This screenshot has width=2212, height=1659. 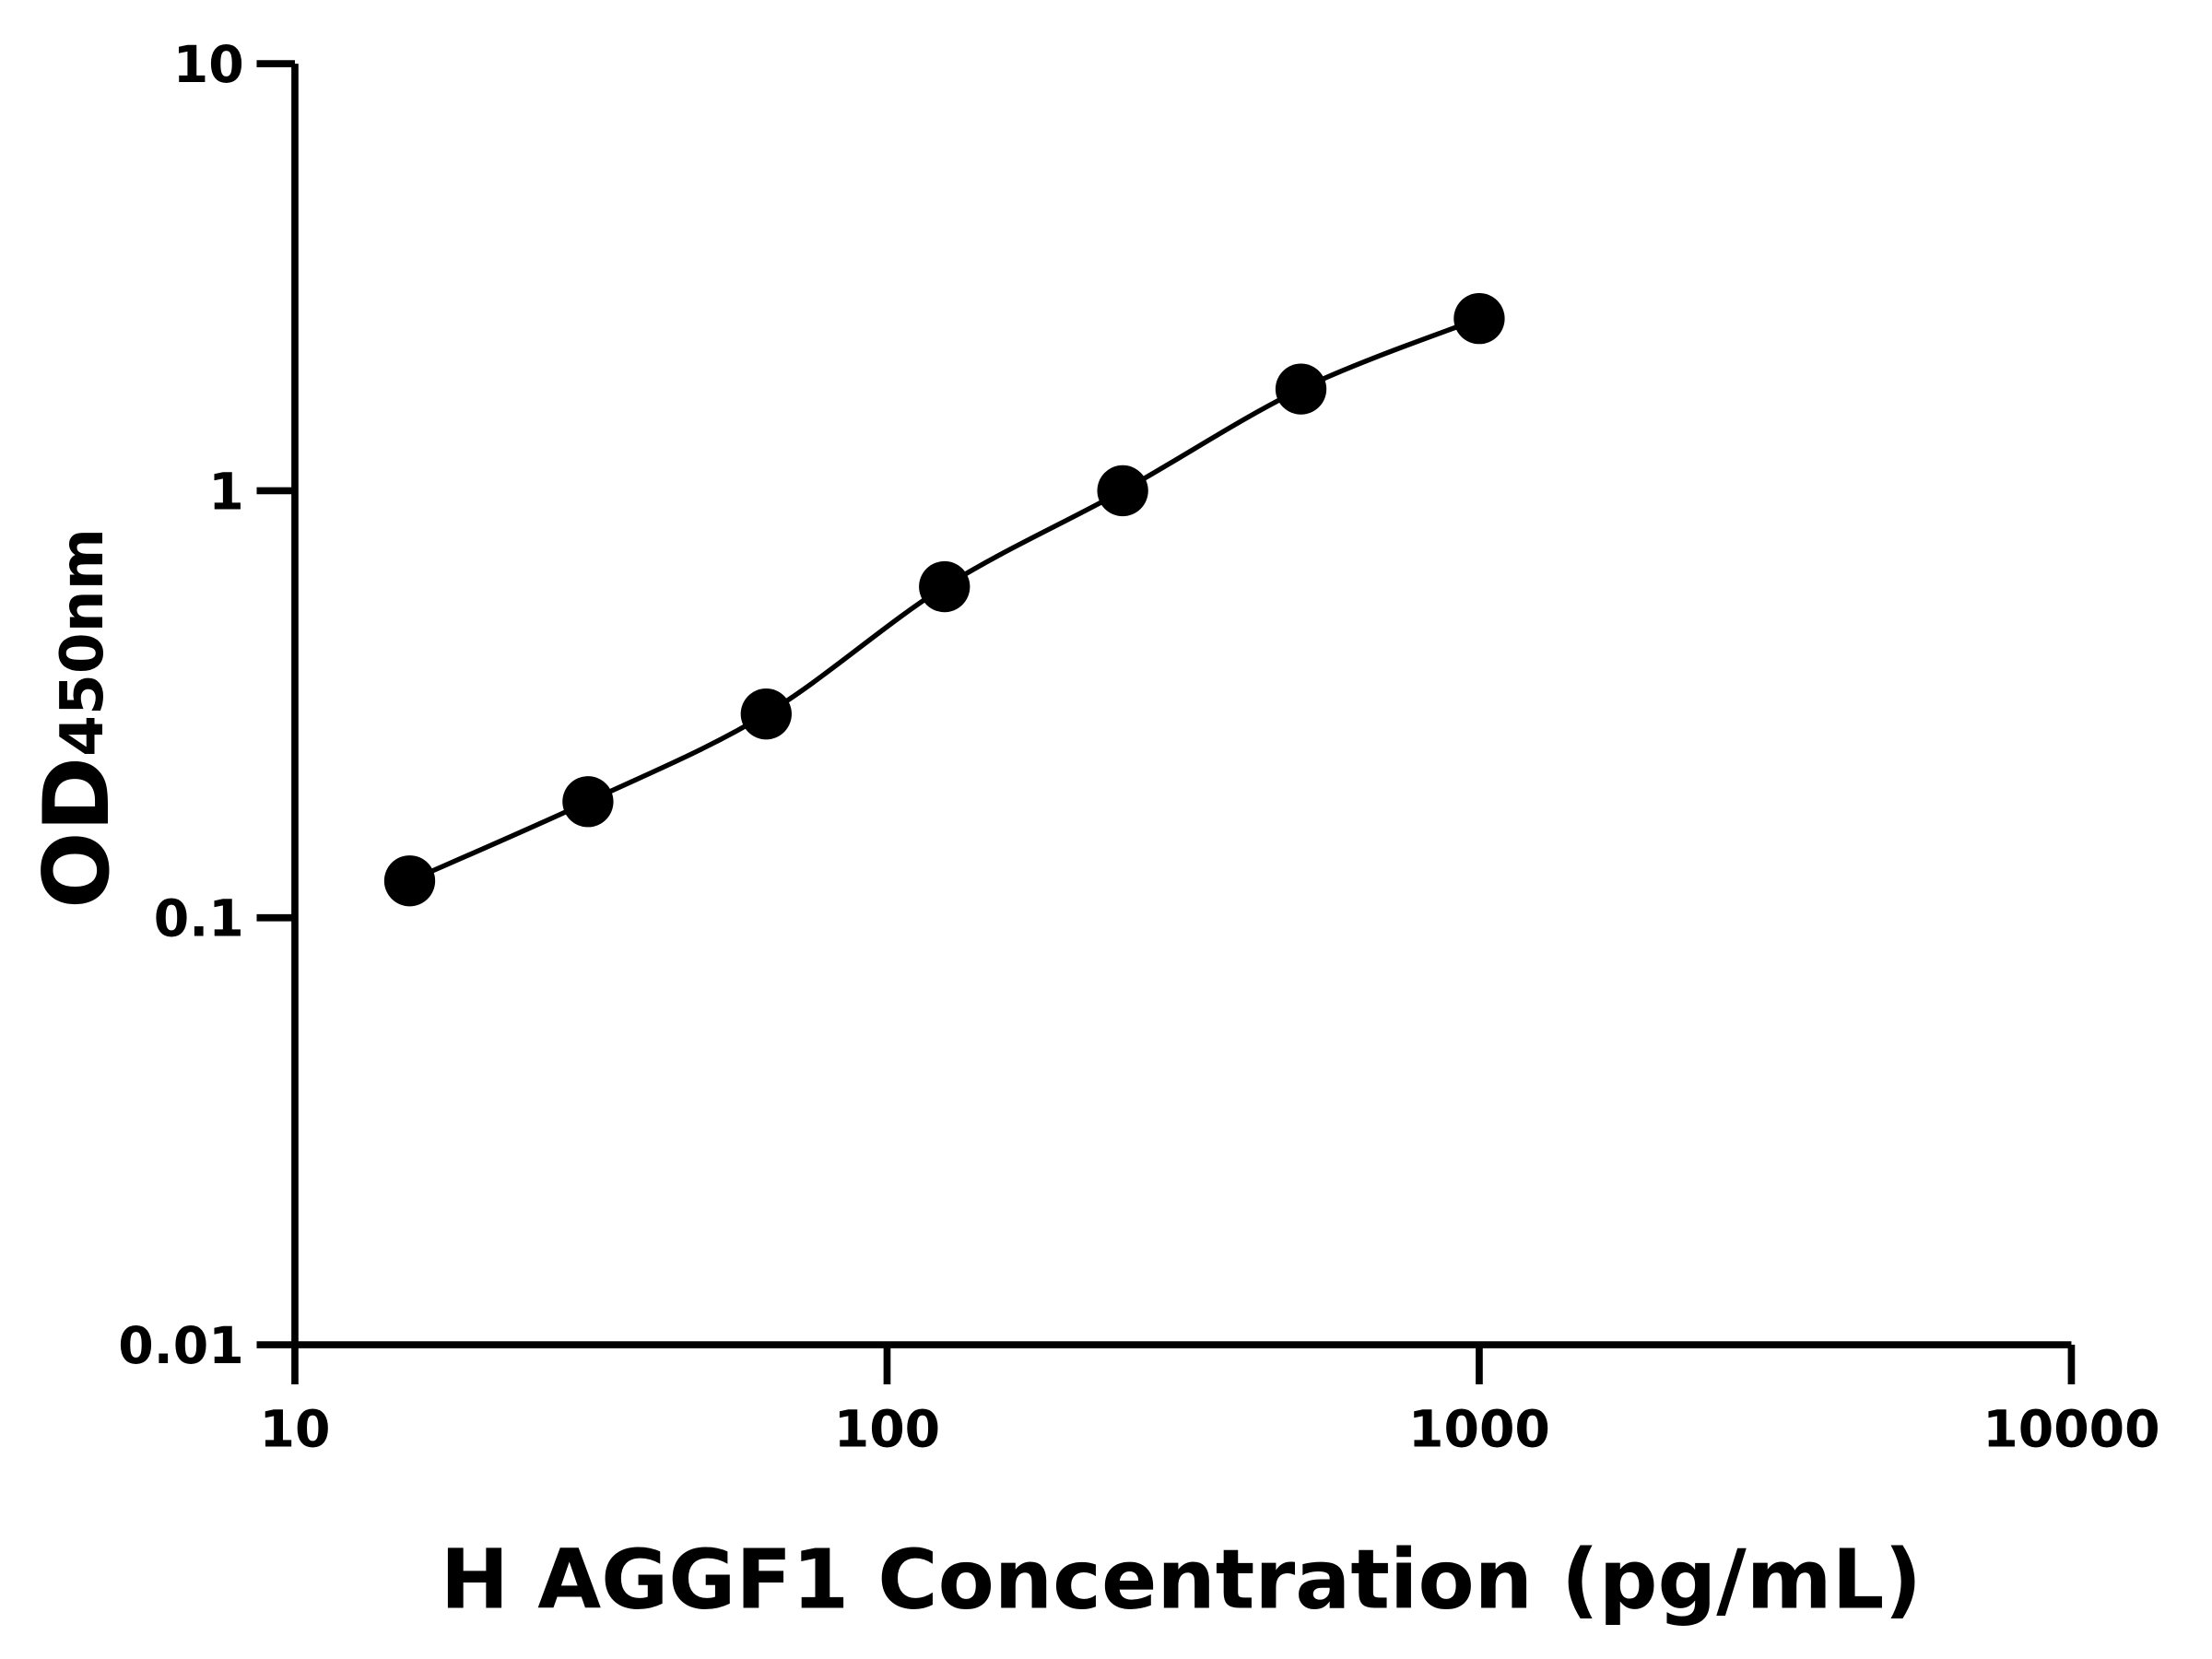 What do you see at coordinates (225, 492) in the screenshot?
I see `y-tick-label: 1` at bounding box center [225, 492].